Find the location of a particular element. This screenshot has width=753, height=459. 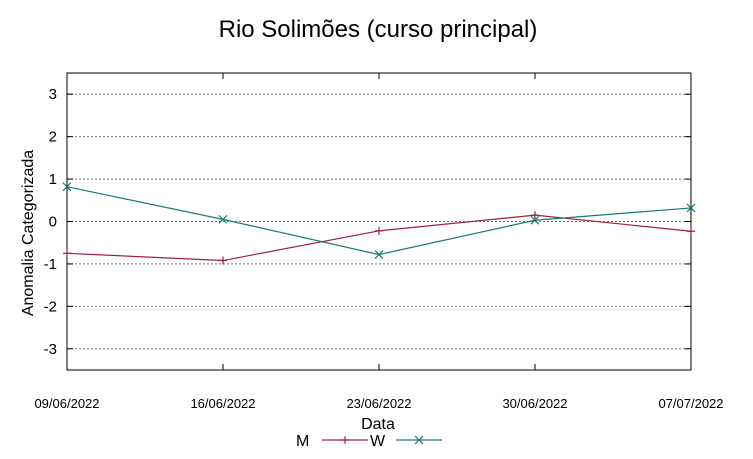

x-tick-label: 16/06/2022 is located at coordinates (222, 403).